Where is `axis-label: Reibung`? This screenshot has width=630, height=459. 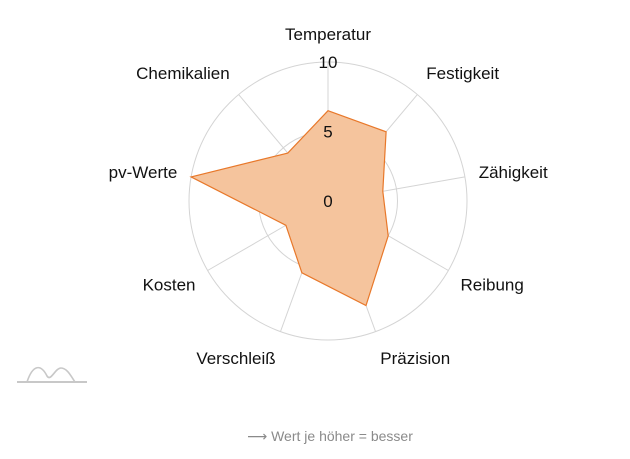
axis-label: Reibung is located at coordinates (492, 285).